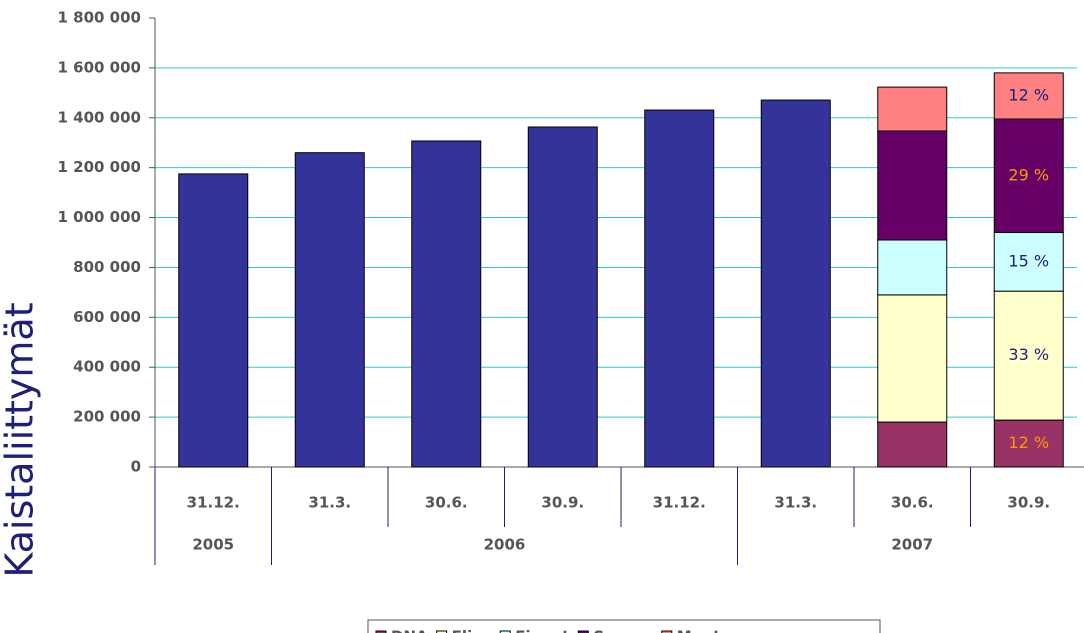 The image size is (1084, 633). I want to click on legend-box, so click(624, 626).